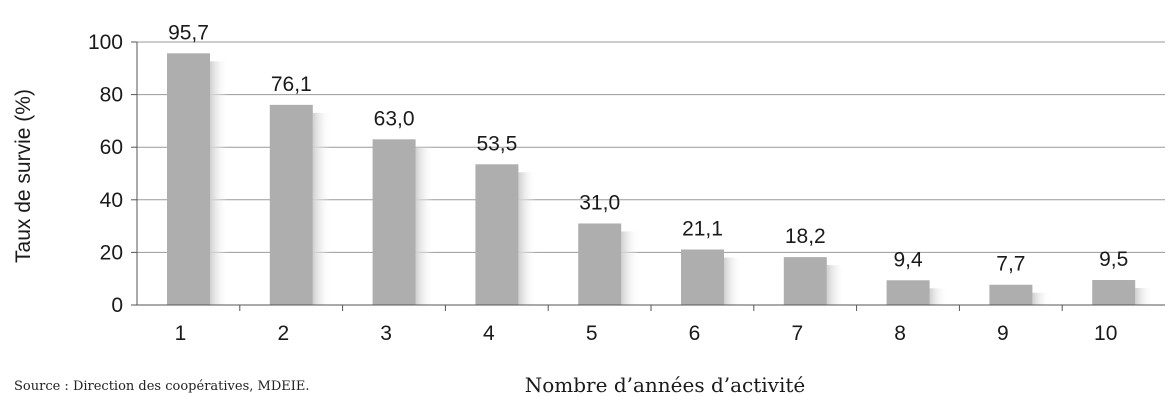  Describe the element at coordinates (117, 305) in the screenshot. I see `y-tick-label: 0` at that location.